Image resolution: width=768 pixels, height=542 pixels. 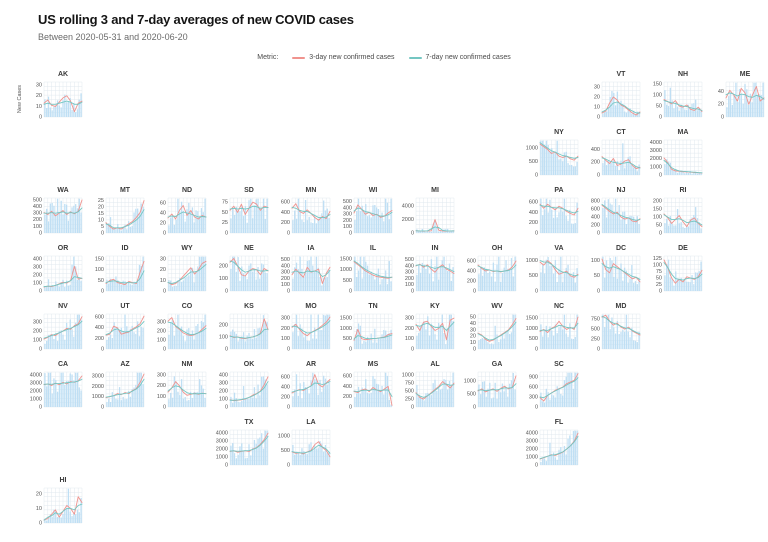 I want to click on y-tick-label: 30, so click(x=597, y=87).